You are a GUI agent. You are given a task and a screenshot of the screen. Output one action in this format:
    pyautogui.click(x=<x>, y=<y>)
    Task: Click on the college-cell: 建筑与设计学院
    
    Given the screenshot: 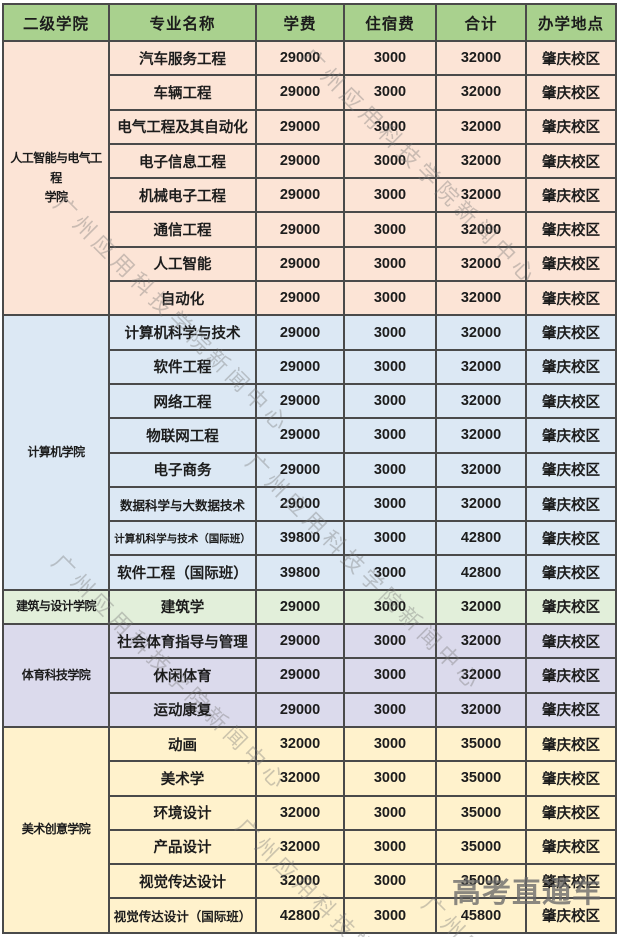 What is the action you would take?
    pyautogui.click(x=56, y=607)
    